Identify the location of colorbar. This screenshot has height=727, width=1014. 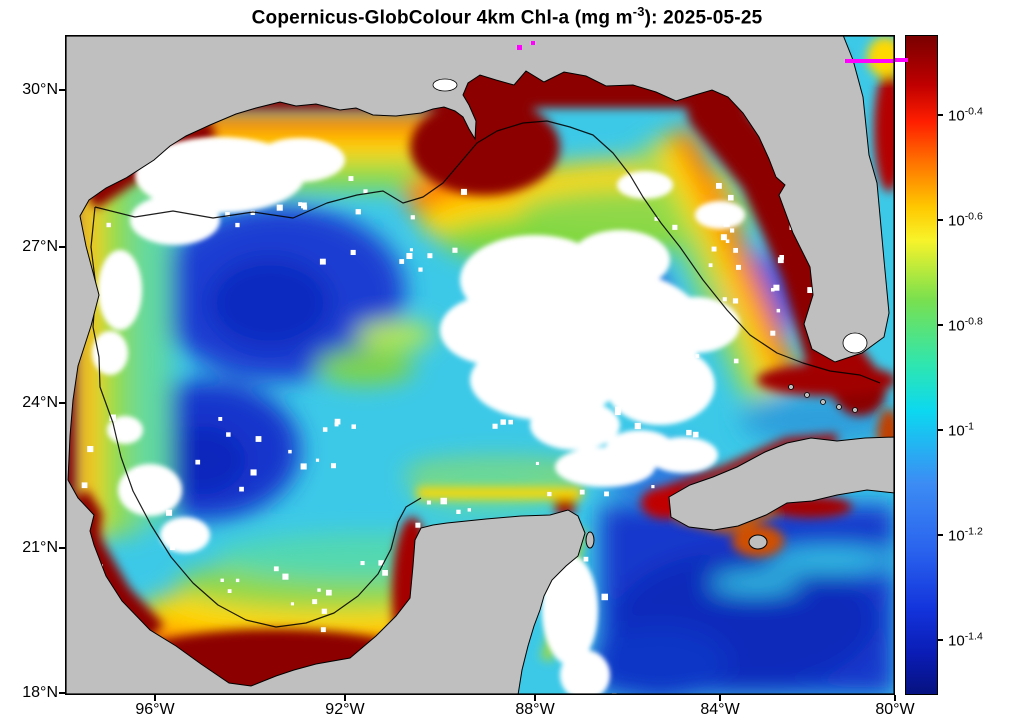
(921, 365).